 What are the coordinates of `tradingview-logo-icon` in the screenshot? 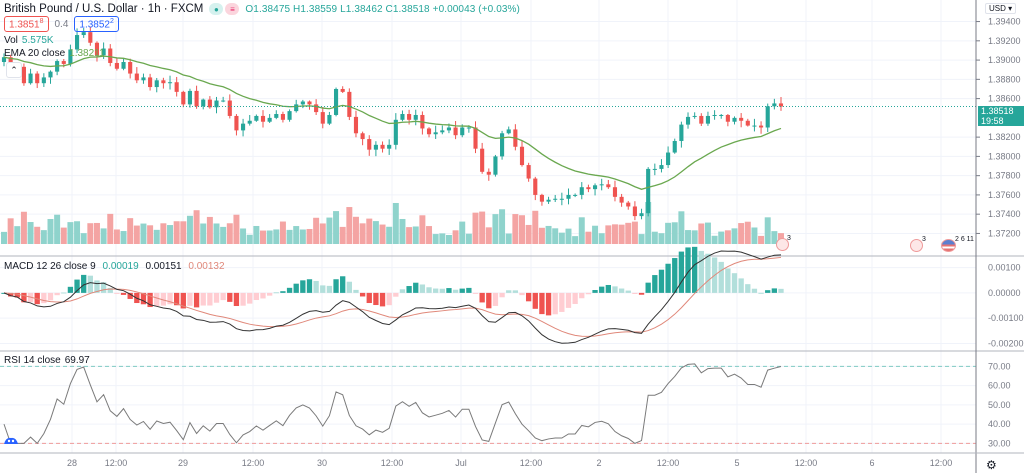 It's located at (11, 440).